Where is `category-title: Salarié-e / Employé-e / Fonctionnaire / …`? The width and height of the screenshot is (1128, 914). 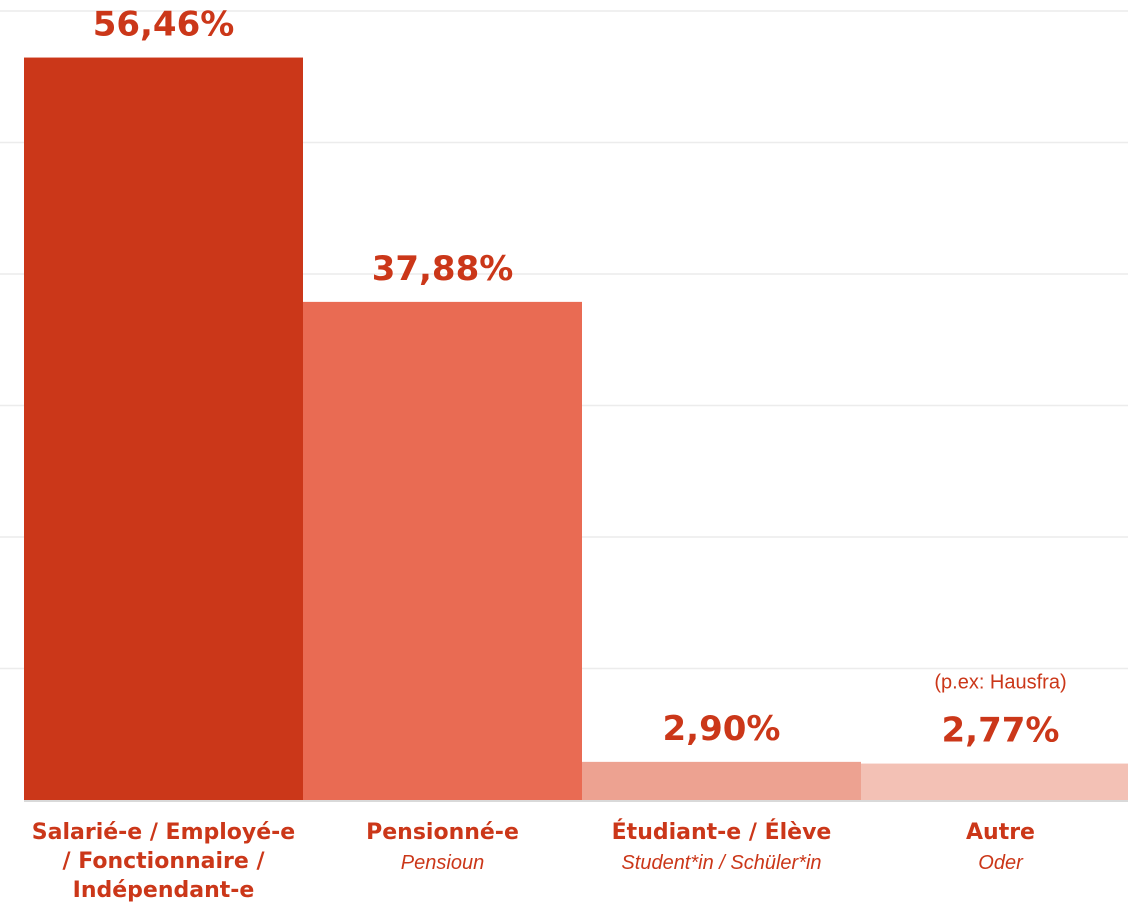
category-title: Salarié-e / Employé-e / Fonctionnaire / … is located at coordinates (163, 861).